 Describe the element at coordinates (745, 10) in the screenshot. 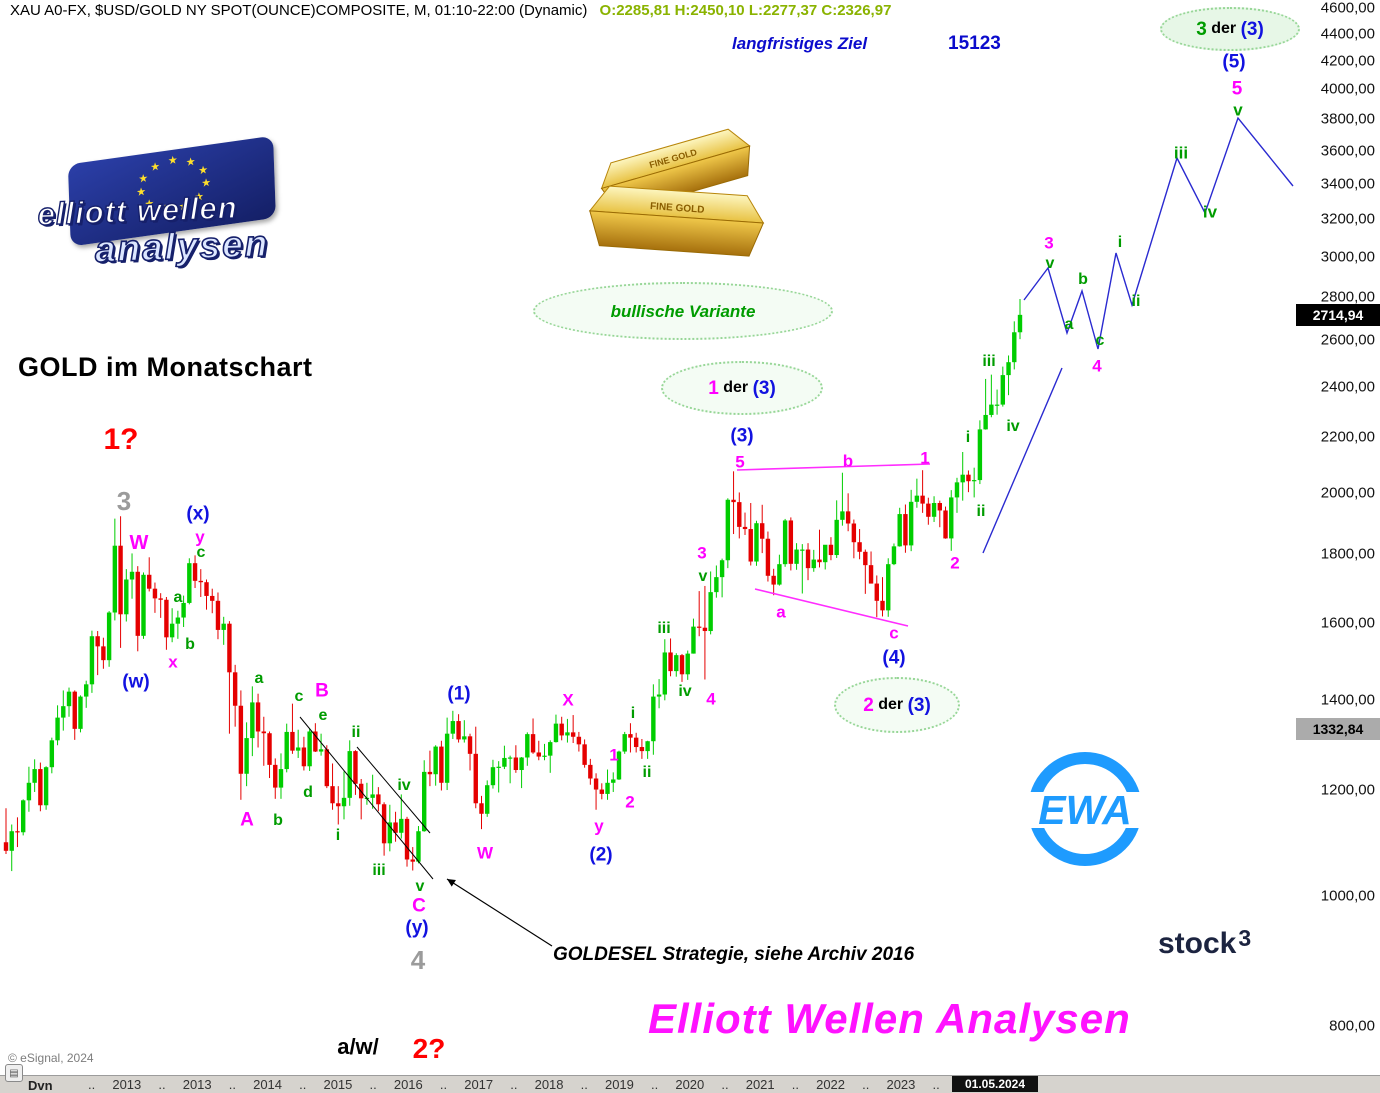

I see `ohlc-values: O:2285,81 H:2450,10 L:2277,37 C:2326,97` at that location.